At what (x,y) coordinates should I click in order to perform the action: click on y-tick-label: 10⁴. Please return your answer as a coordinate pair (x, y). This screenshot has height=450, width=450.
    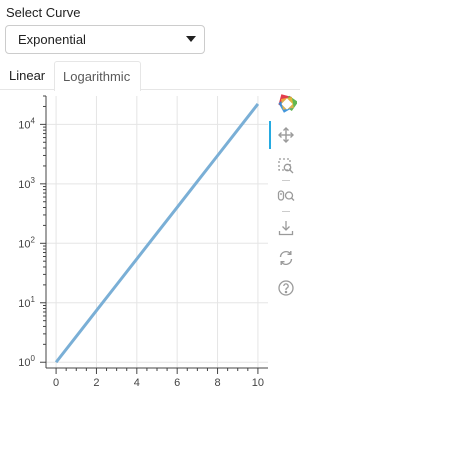
    Looking at the image, I should click on (26, 123).